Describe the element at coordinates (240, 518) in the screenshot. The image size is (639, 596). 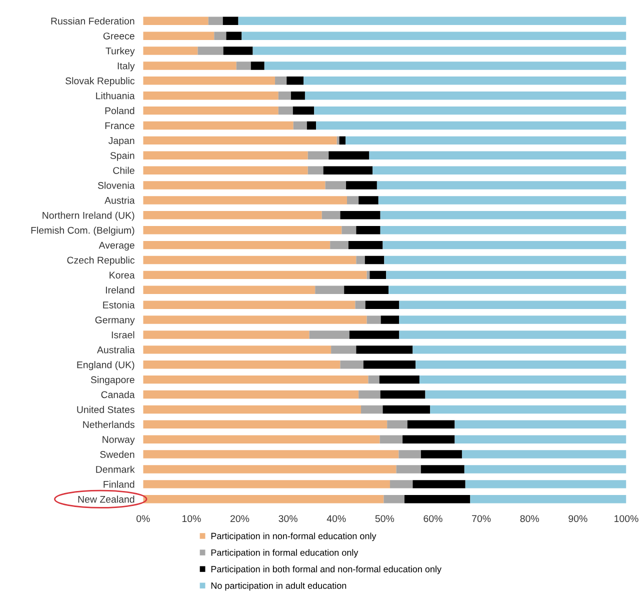
I see `x-tick-label: 20%` at that location.